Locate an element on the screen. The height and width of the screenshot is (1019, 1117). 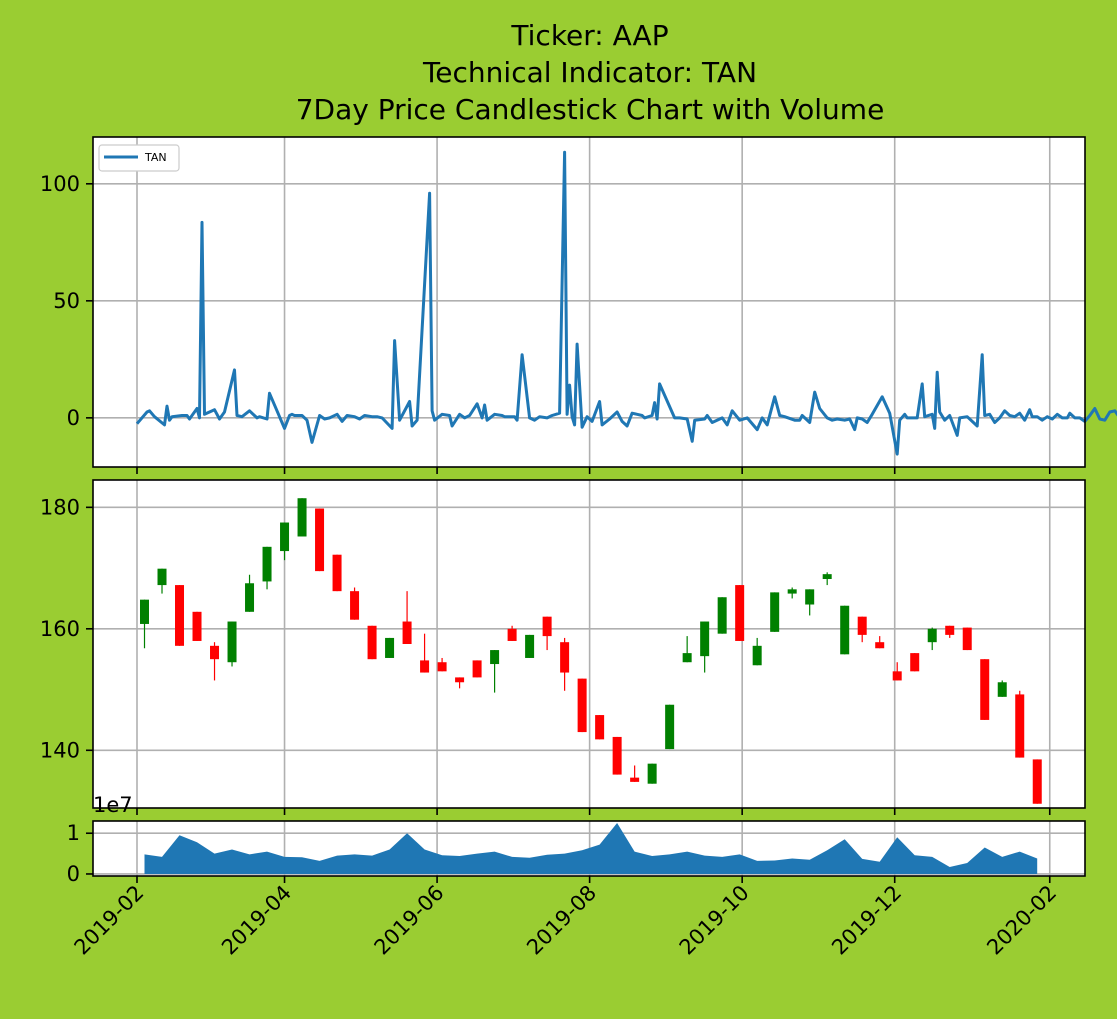
volume-ytick-label-0: 0 is located at coordinates (73, 874).